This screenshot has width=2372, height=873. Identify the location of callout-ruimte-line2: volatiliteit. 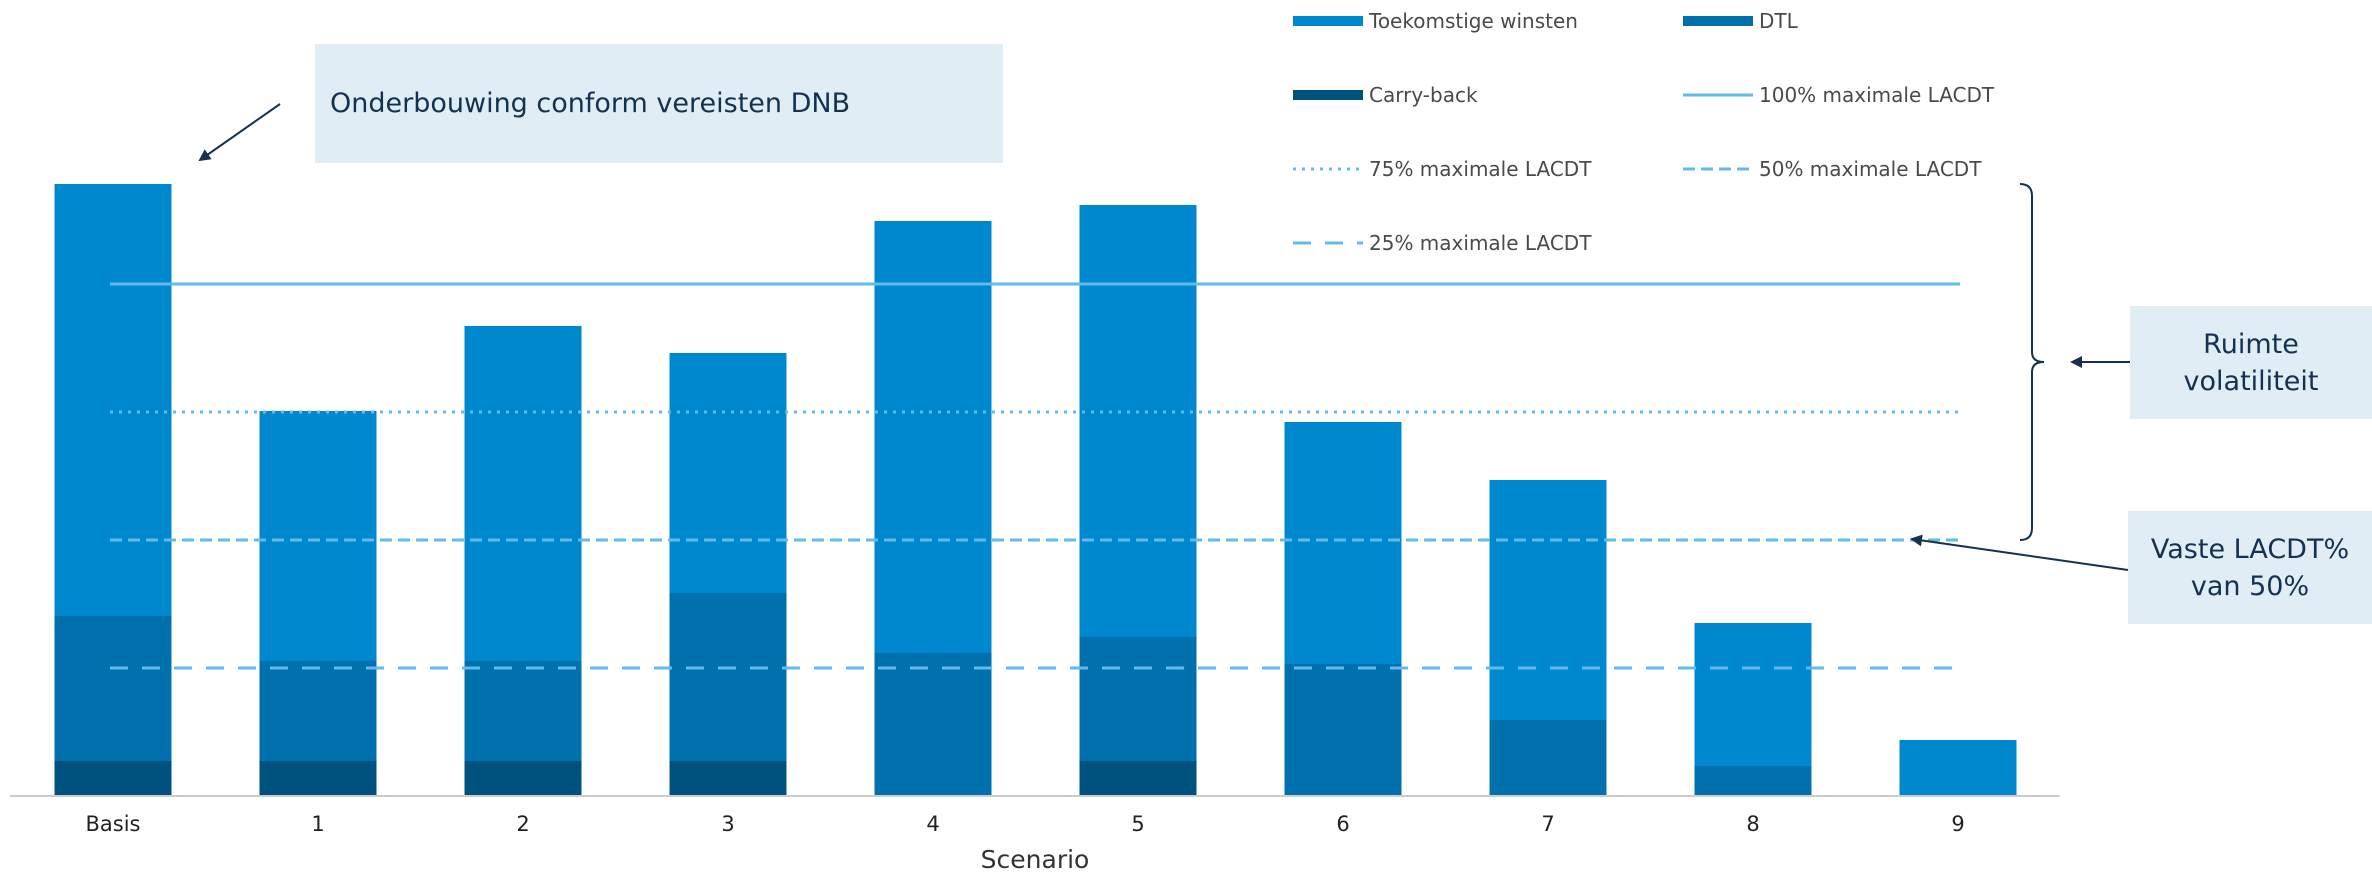
(2251, 381).